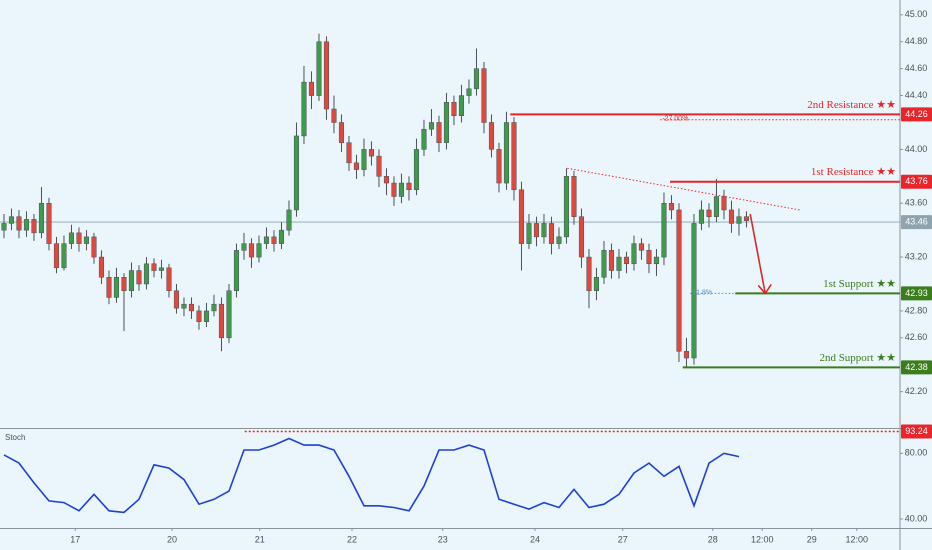 Image resolution: width=932 pixels, height=550 pixels. Describe the element at coordinates (758, 253) in the screenshot. I see `arrow-shaft` at that location.